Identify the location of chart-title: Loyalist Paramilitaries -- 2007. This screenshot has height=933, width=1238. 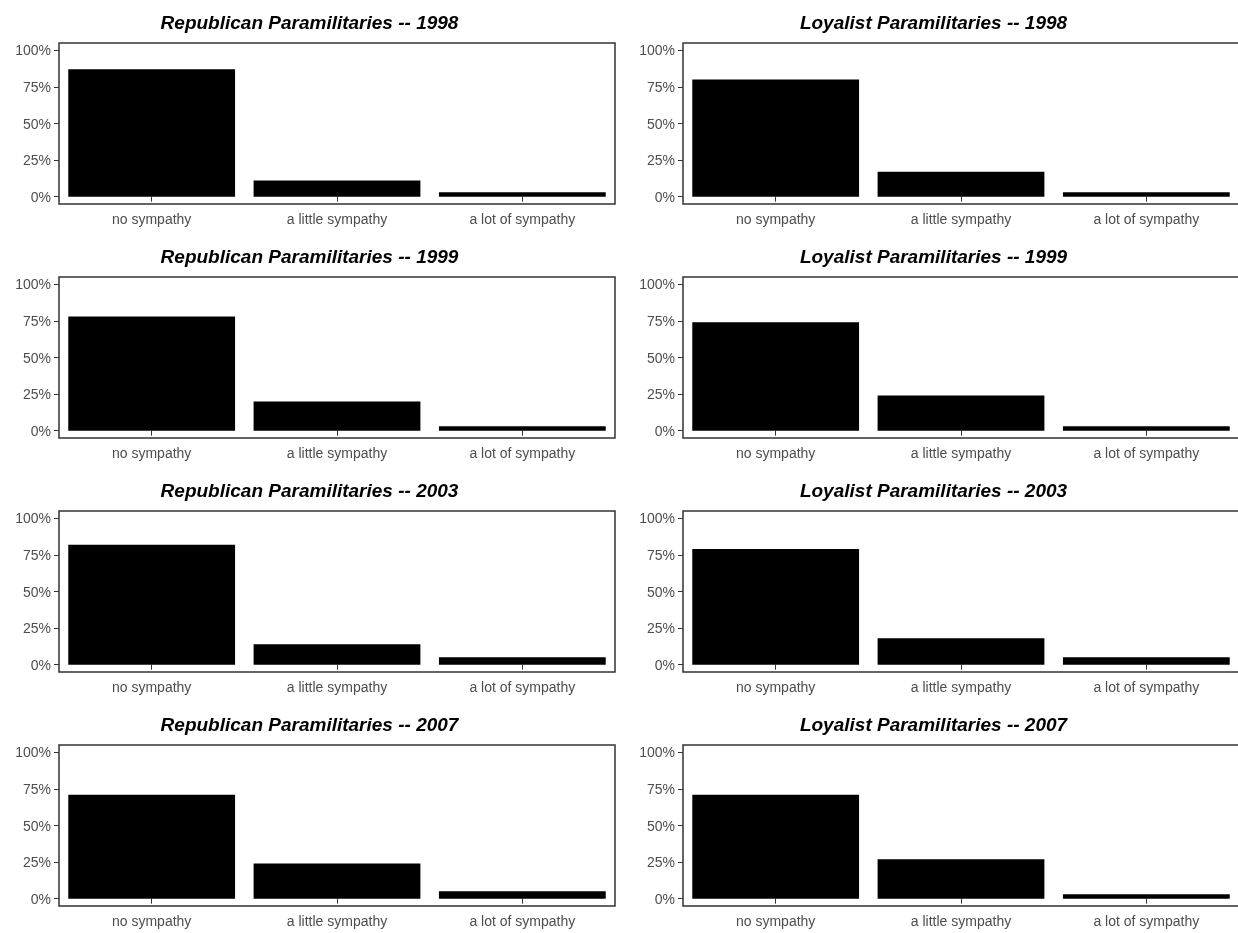
(934, 724).